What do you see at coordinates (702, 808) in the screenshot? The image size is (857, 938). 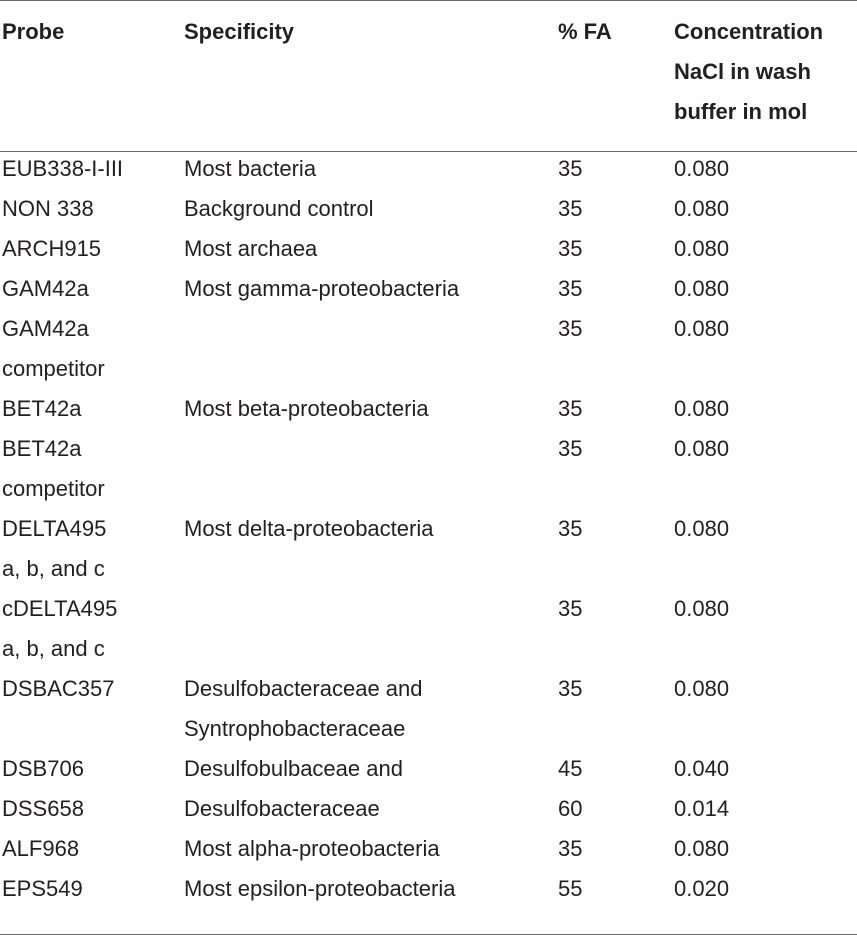 I see `nacl-cell: 0.014` at bounding box center [702, 808].